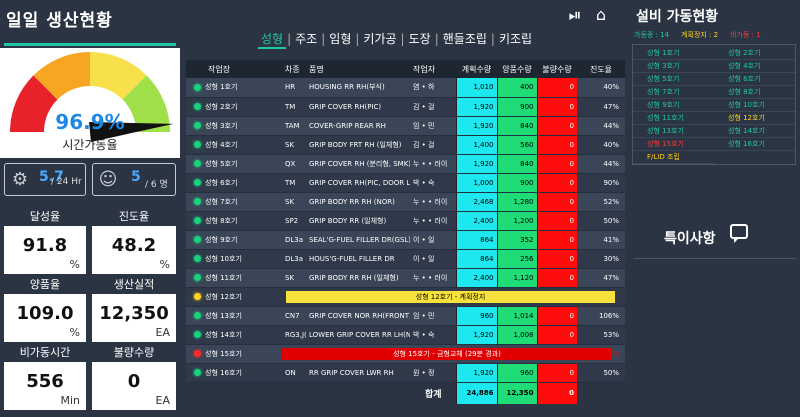 This screenshot has width=800, height=417. What do you see at coordinates (306, 39) in the screenshot?
I see `tab-1: 주조` at bounding box center [306, 39].